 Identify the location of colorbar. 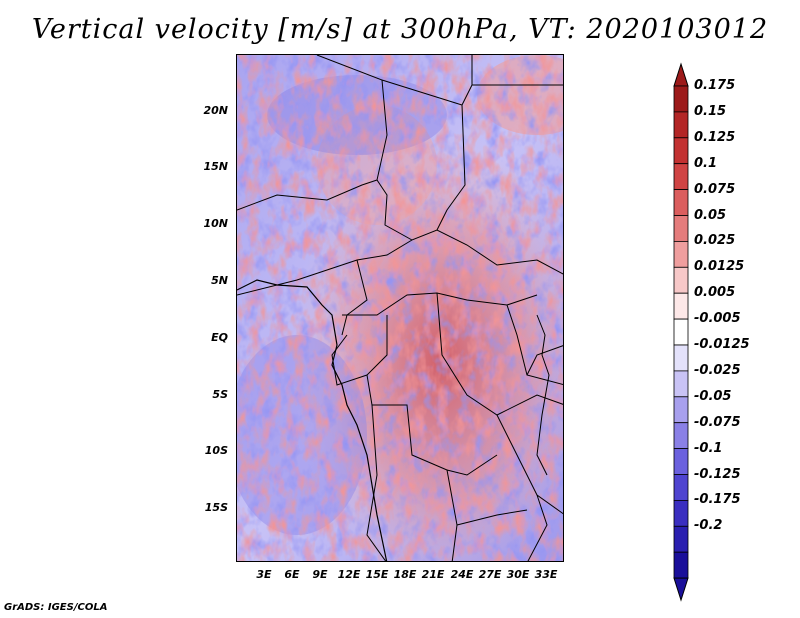
(681, 332).